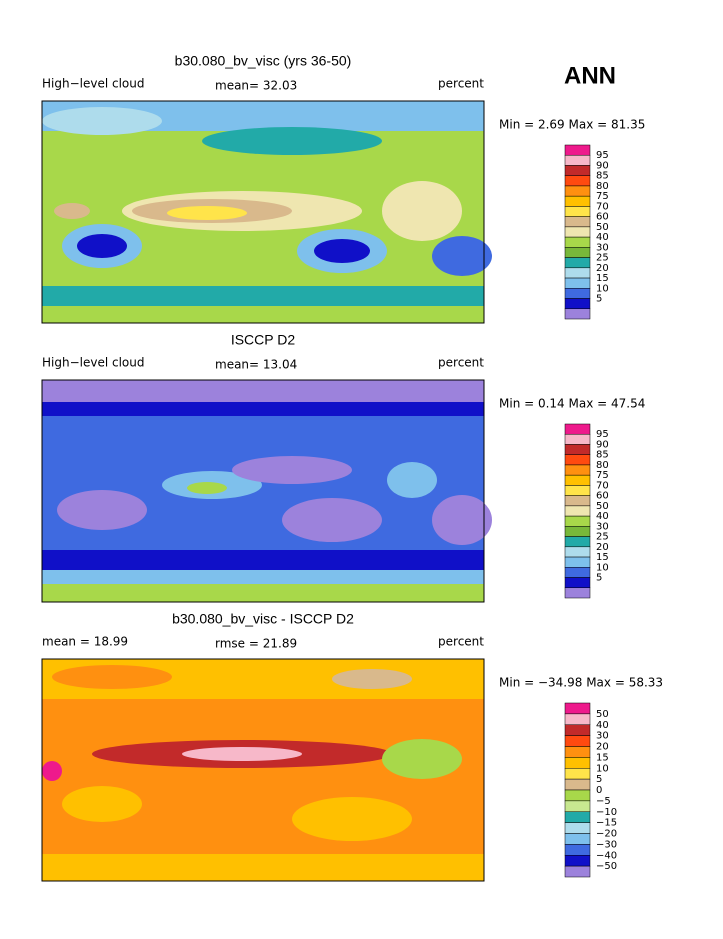 Image resolution: width=723 pixels, height=939 pixels. I want to click on min-max: Min = 0.14 Max = 47.54, so click(572, 404).